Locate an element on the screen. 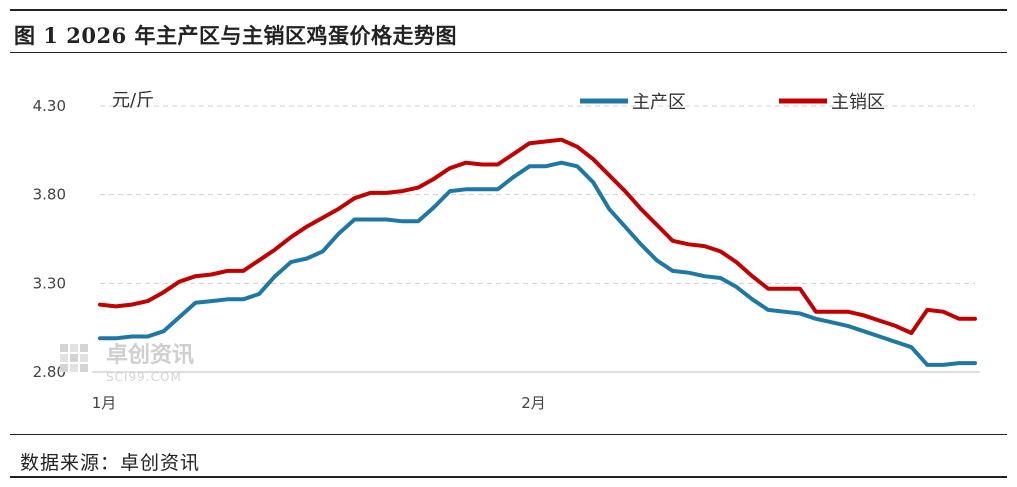  watermark-logo-icon is located at coordinates (74, 358).